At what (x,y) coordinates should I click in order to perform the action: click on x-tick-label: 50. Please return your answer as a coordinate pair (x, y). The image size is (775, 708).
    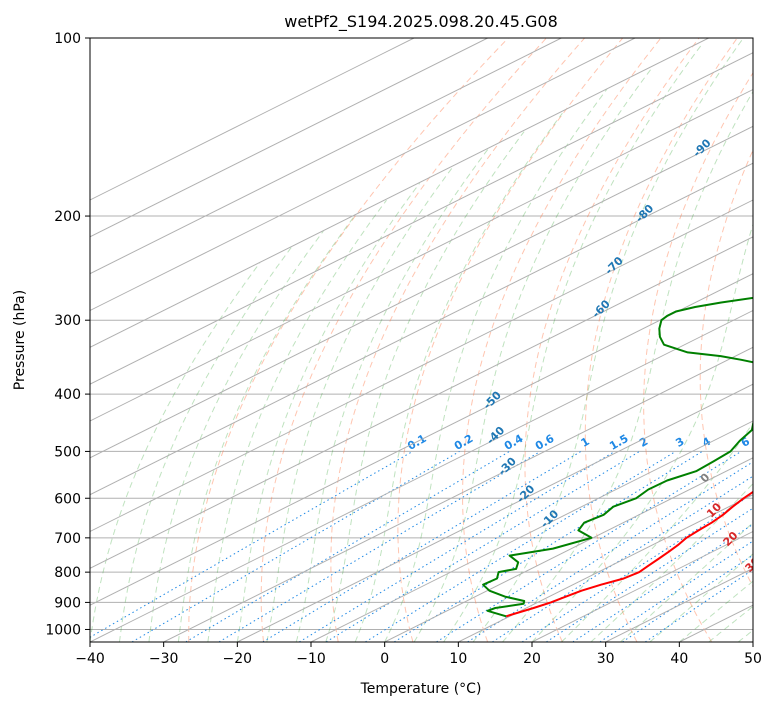
    Looking at the image, I should click on (753, 659).